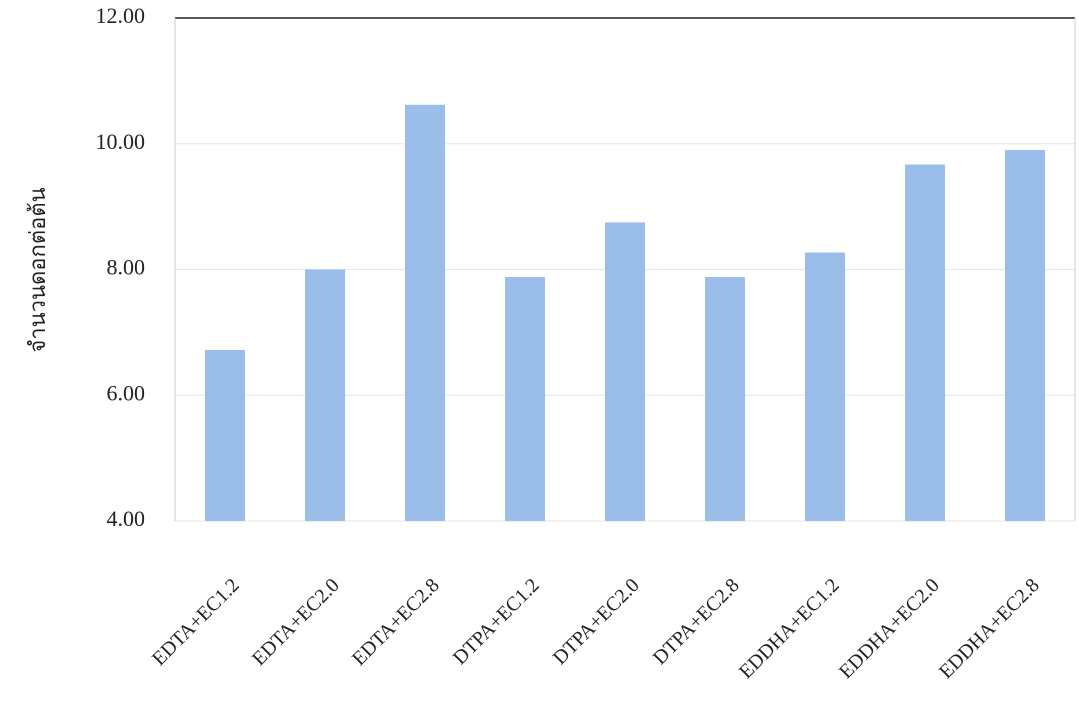 The image size is (1079, 705). Describe the element at coordinates (789, 628) in the screenshot. I see `x-tick-label: EDDHA+EC1.2` at that location.